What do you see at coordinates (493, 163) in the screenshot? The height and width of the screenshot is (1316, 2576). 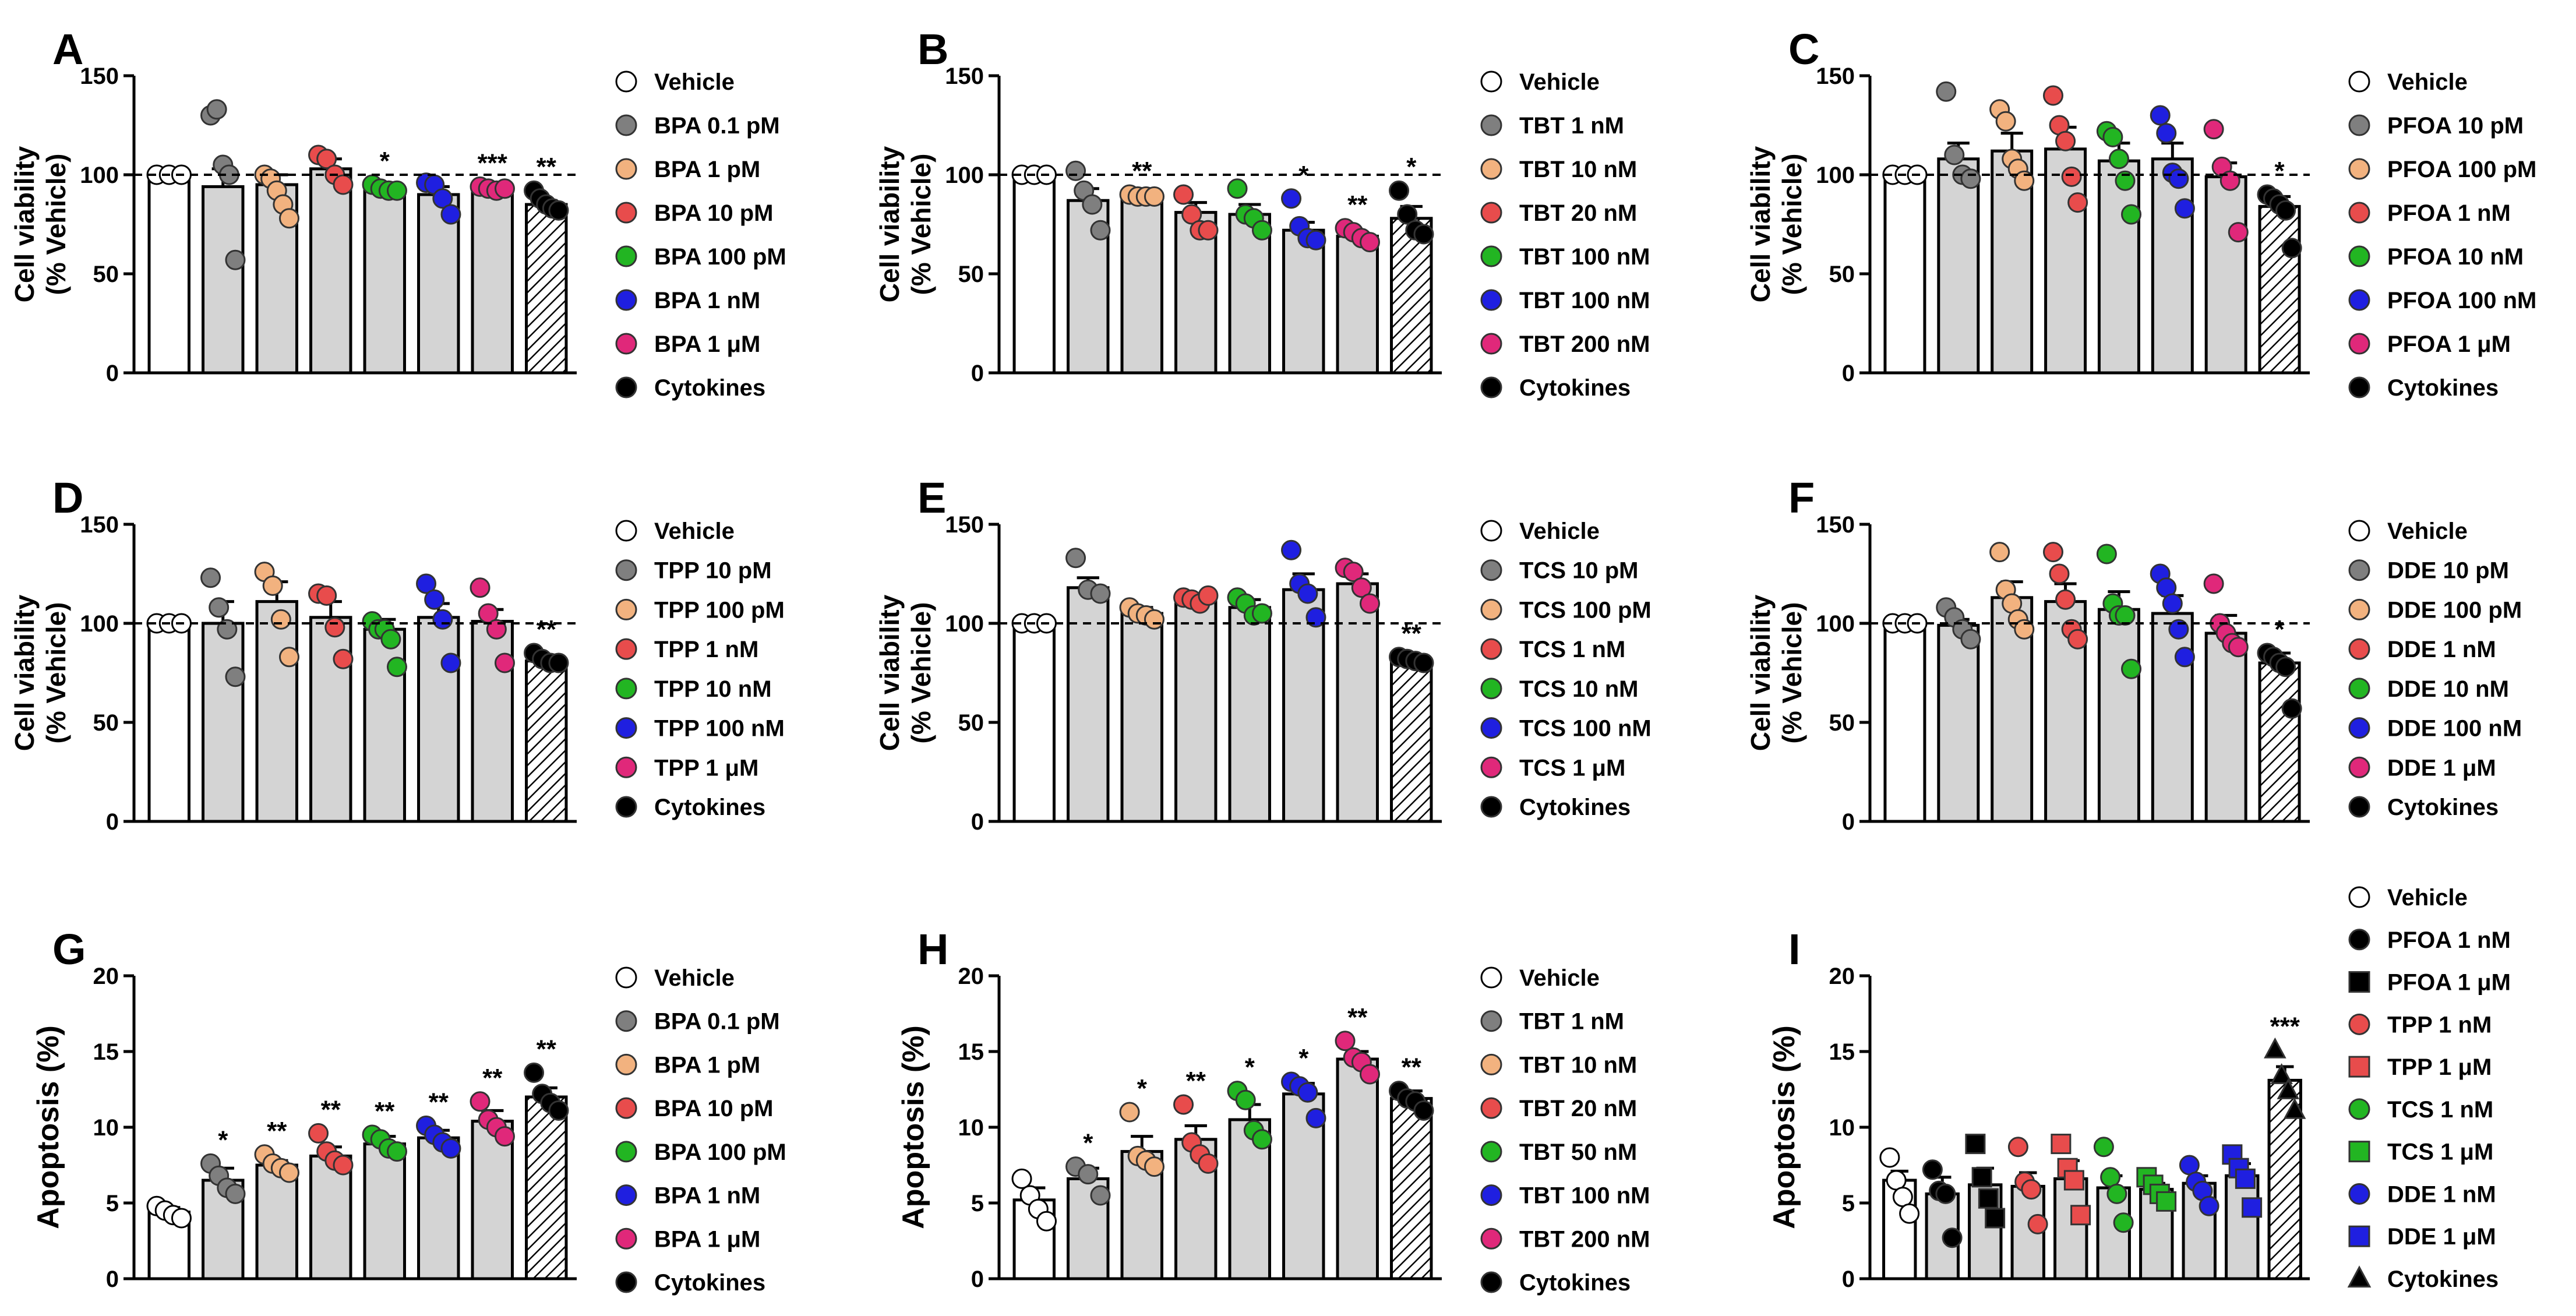 I see `significance-label: ***` at bounding box center [493, 163].